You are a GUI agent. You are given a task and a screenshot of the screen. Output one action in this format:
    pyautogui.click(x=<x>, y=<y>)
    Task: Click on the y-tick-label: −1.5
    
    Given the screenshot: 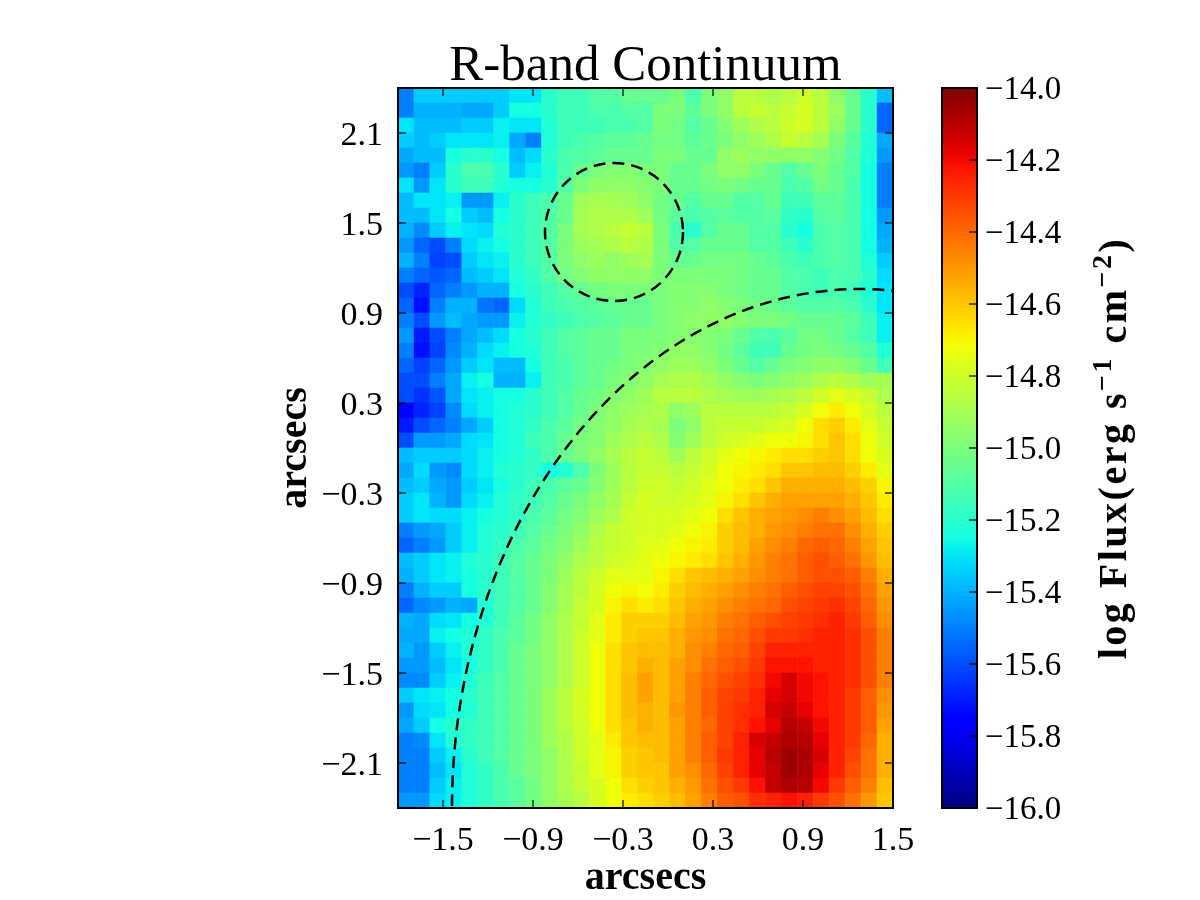 What is the action you would take?
    pyautogui.click(x=352, y=674)
    